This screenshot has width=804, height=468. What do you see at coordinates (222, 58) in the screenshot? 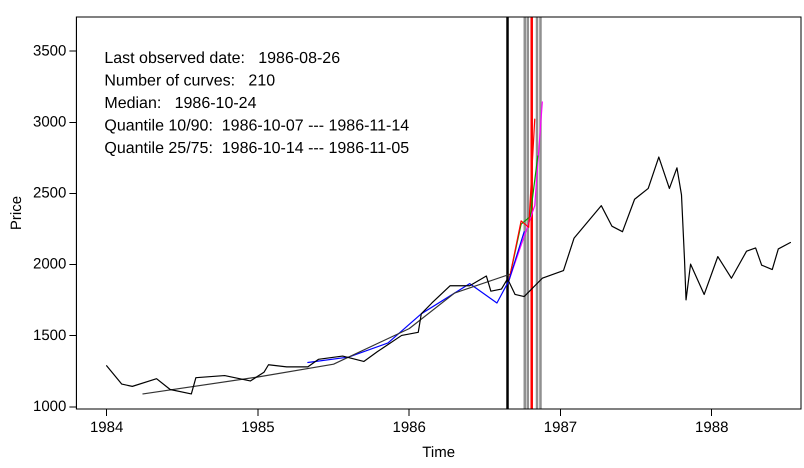
I see `annotation: Last observed date: 1986-08-26` at bounding box center [222, 58].